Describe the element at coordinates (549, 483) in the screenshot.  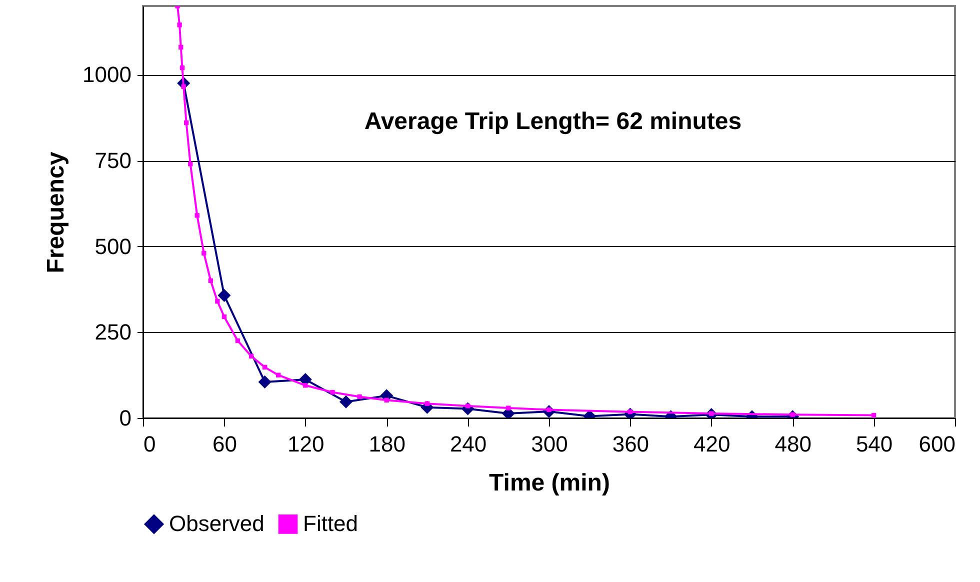
I see `x-axis-title: Time (min)` at that location.